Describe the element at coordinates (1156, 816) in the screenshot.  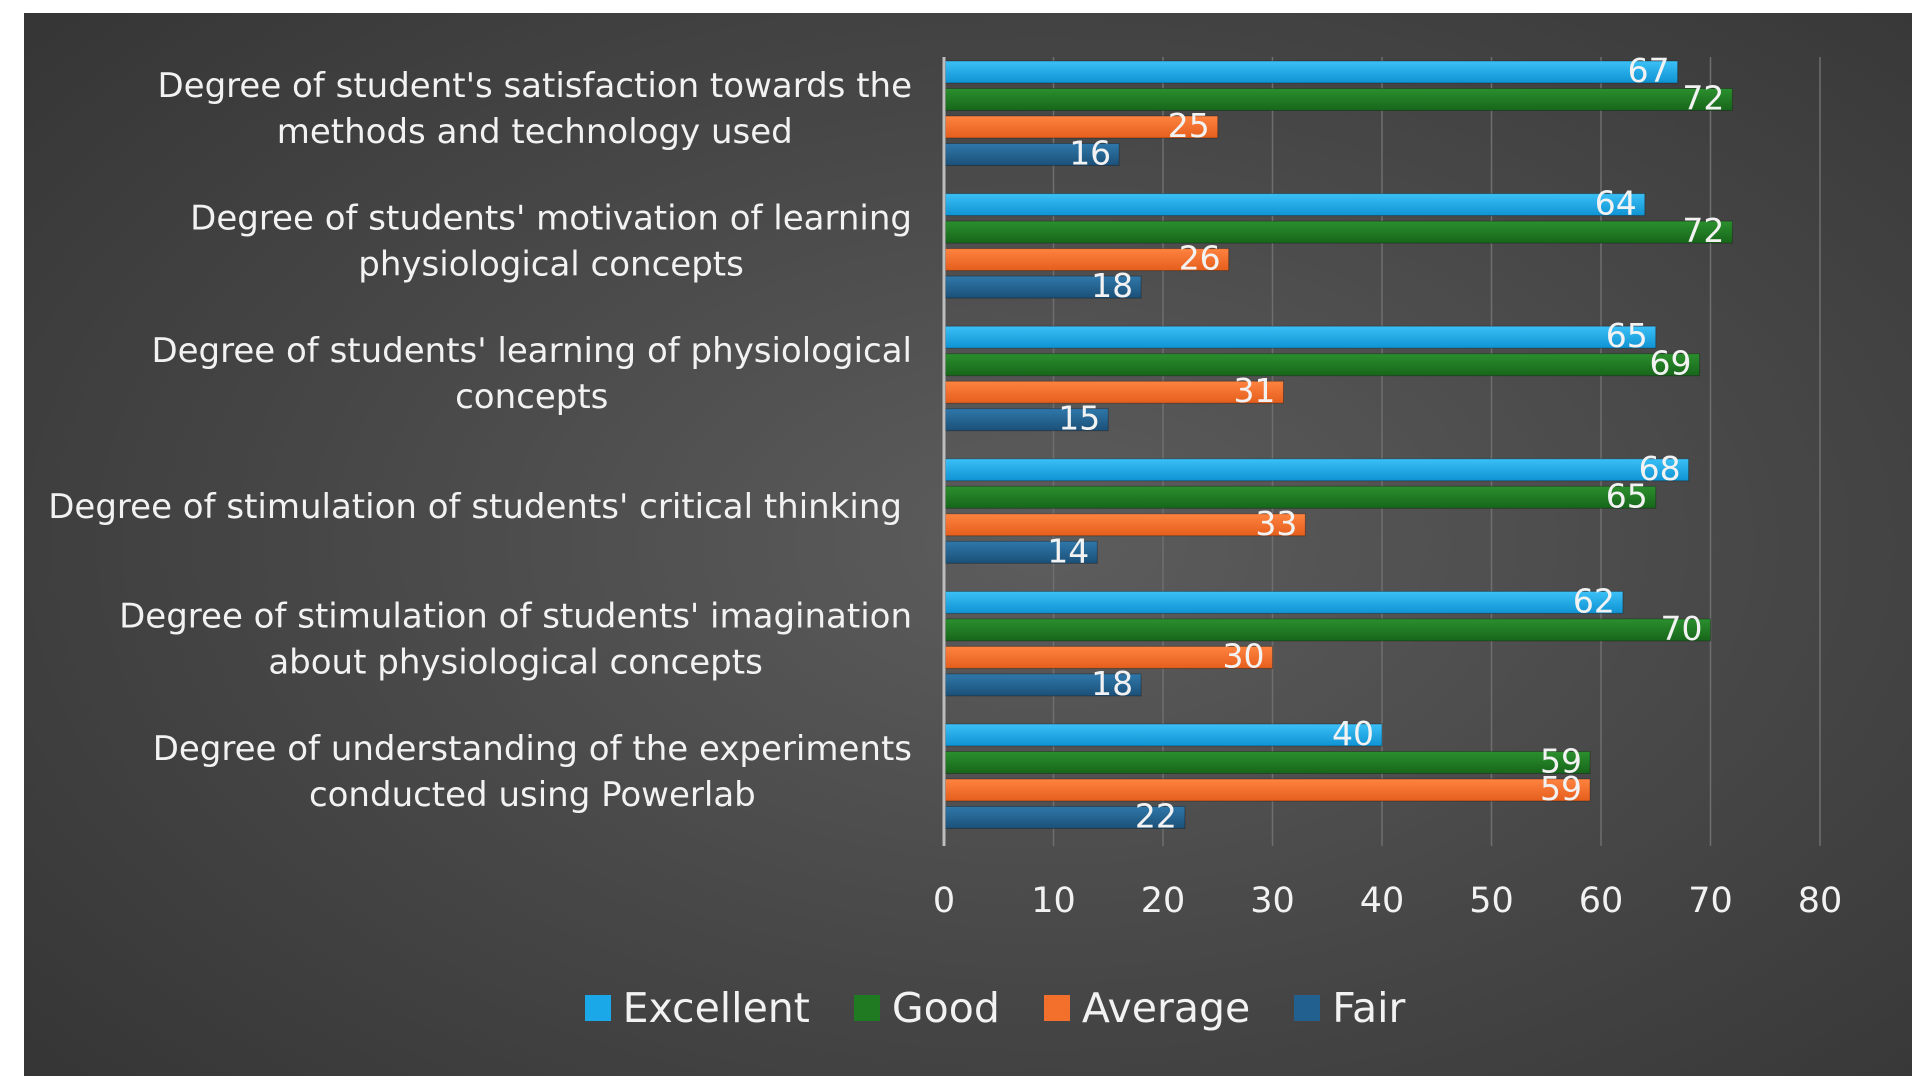
I see `data-label-fair-6: 22` at that location.